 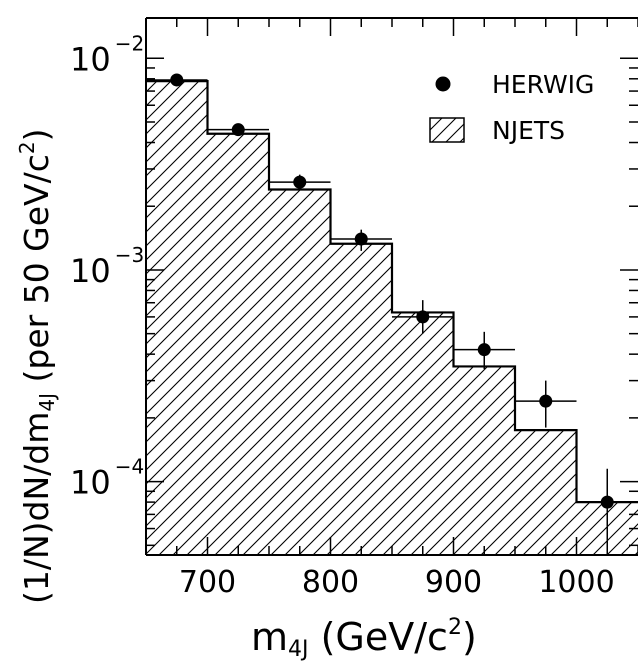 What do you see at coordinates (36, 134) in the screenshot?
I see `y-axis-label-units-close: )` at bounding box center [36, 134].